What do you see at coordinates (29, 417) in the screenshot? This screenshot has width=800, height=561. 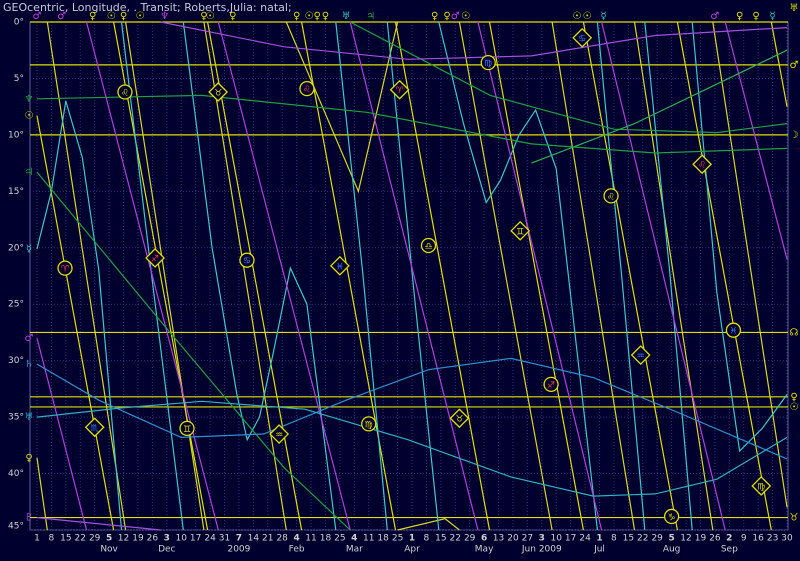 I see `transit-glyph: ♅` at bounding box center [29, 417].